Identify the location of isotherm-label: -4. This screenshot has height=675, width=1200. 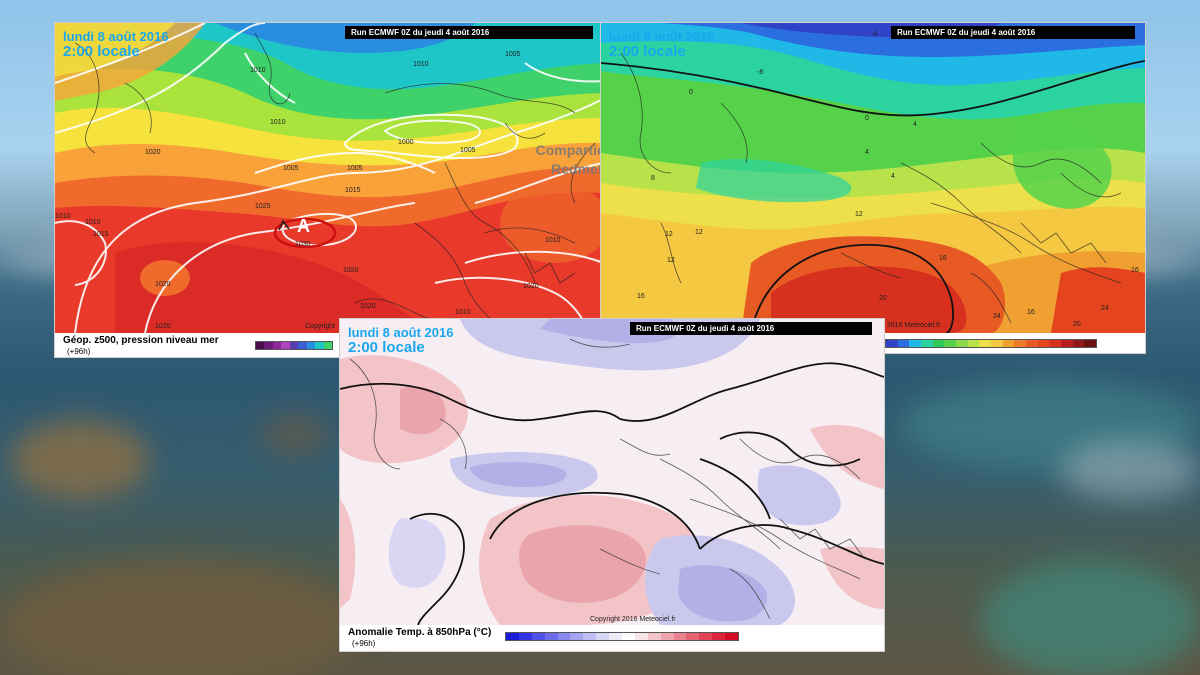
(874, 34).